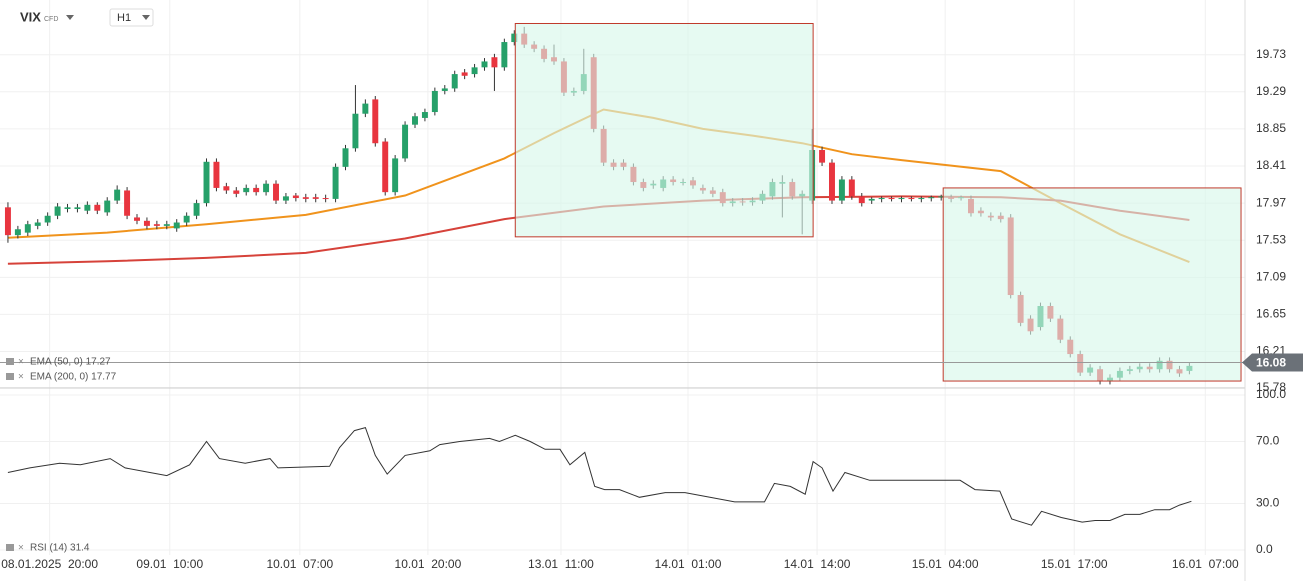 The width and height of the screenshot is (1315, 586). Describe the element at coordinates (428, 564) in the screenshot. I see `x-tick-label: 10.01 20:00` at that location.